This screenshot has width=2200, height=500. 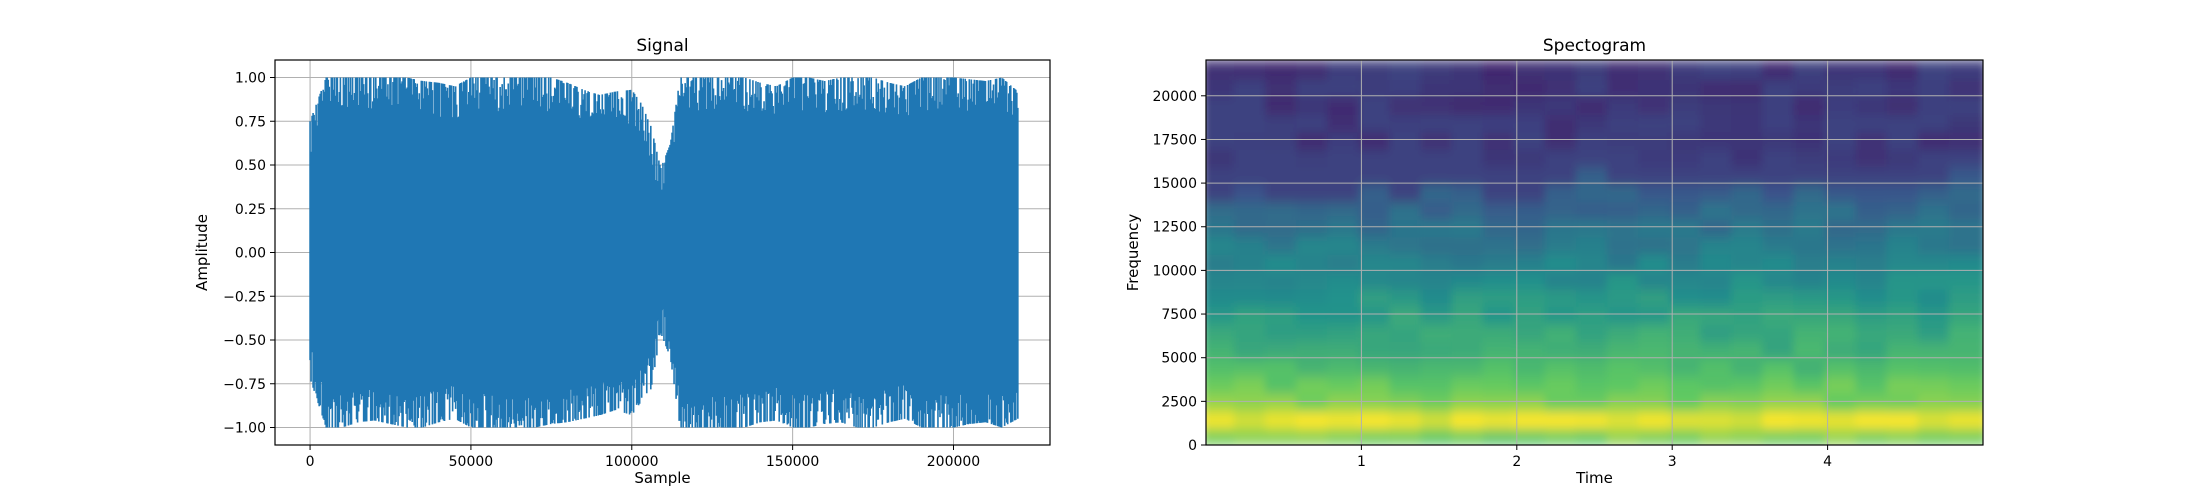 What do you see at coordinates (244, 429) in the screenshot?
I see `signal-y-tick-label: −1.00` at bounding box center [244, 429].